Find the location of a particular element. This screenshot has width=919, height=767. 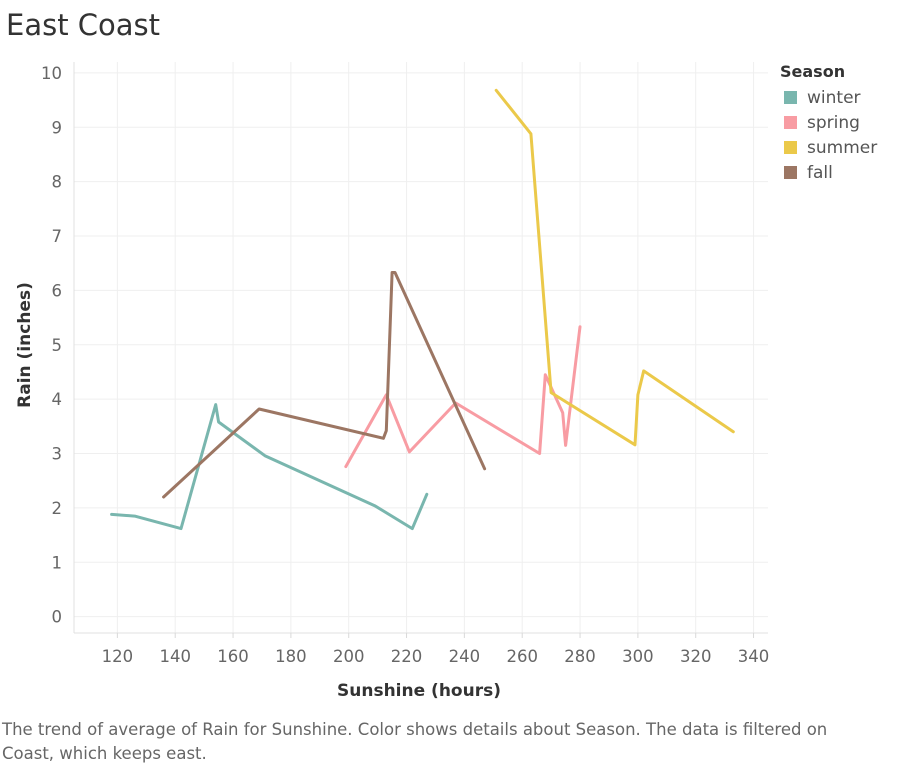

legend: Season winter spring summer fall is located at coordinates (828, 123).